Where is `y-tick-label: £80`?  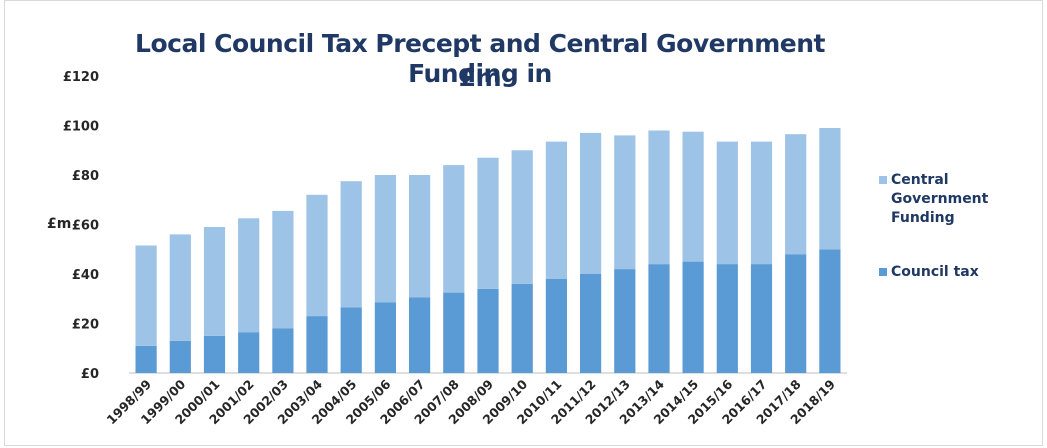 y-tick-label: £80 is located at coordinates (85, 176).